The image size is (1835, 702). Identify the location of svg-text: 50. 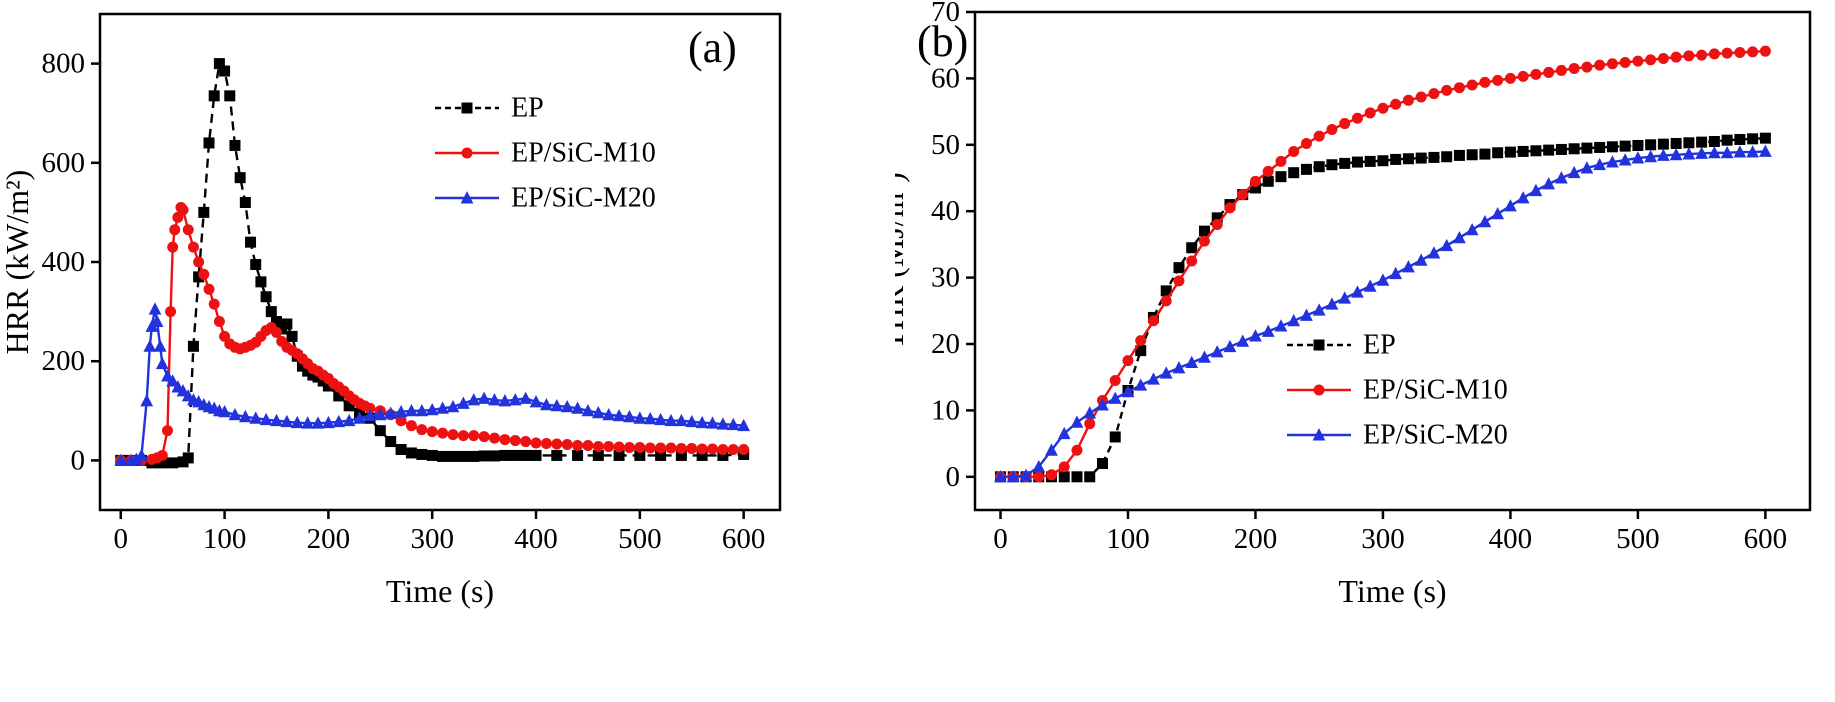
(945, 145).